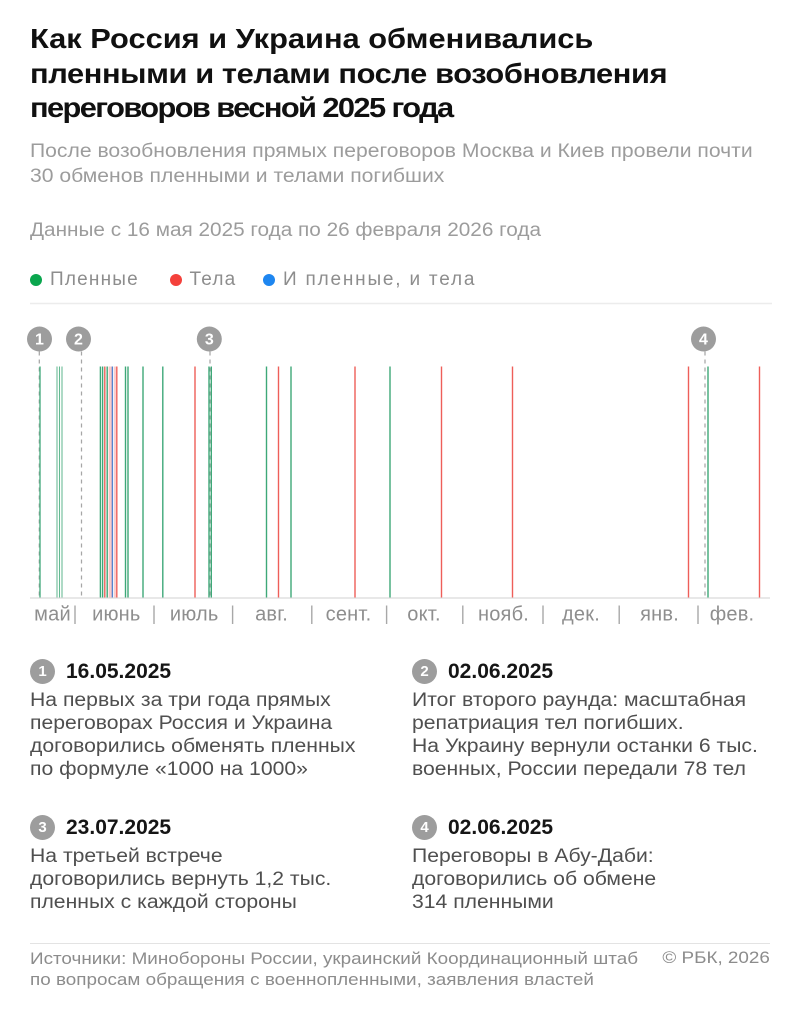  I want to click on svg-text: 4, so click(703, 340).